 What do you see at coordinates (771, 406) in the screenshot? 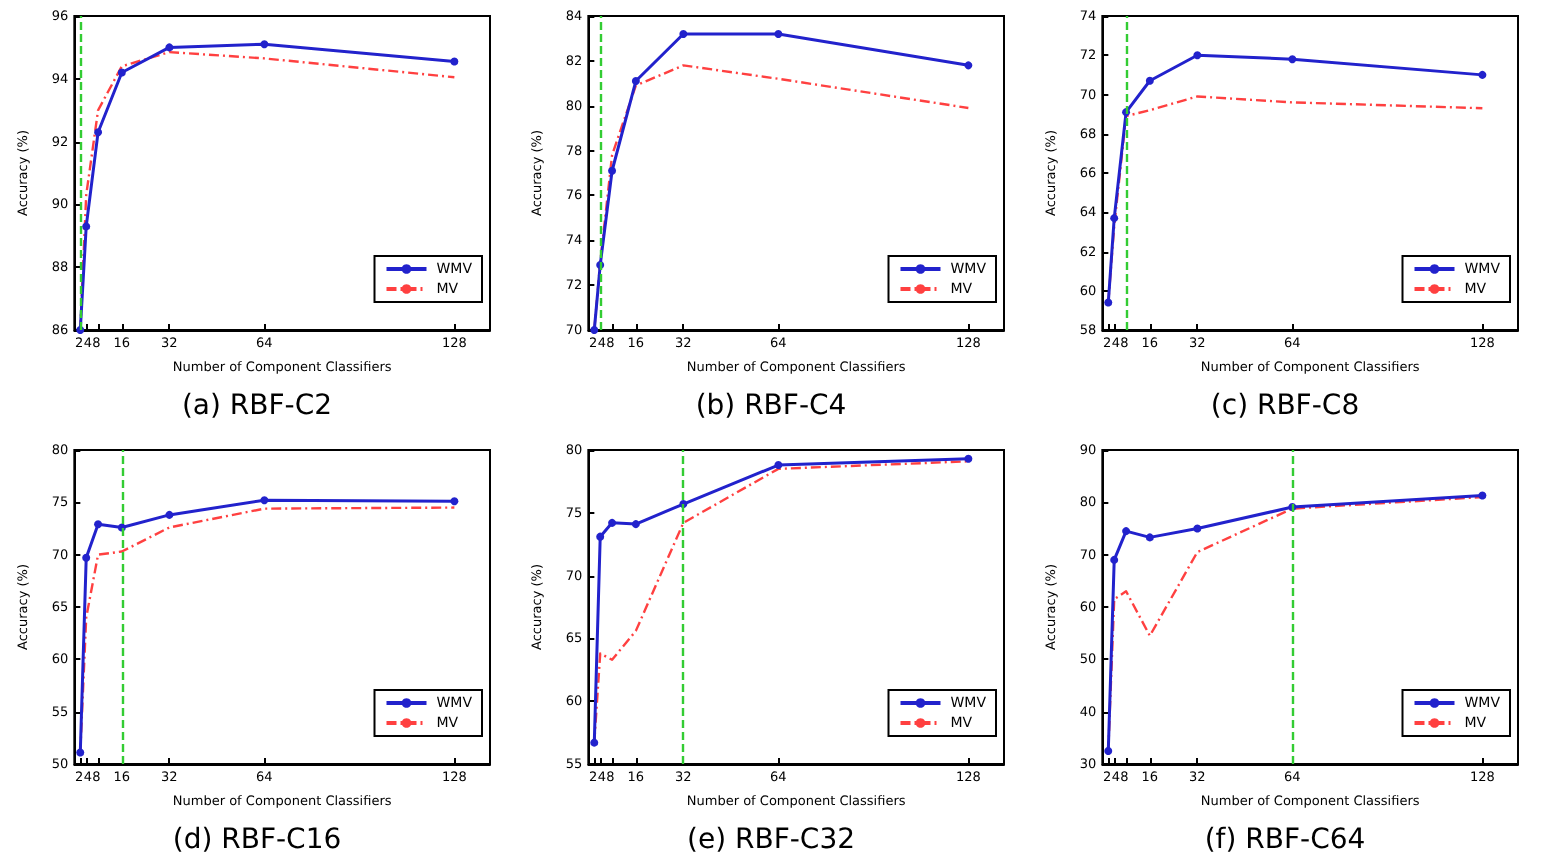
I see `text: (b) RBF-C4` at bounding box center [771, 406].